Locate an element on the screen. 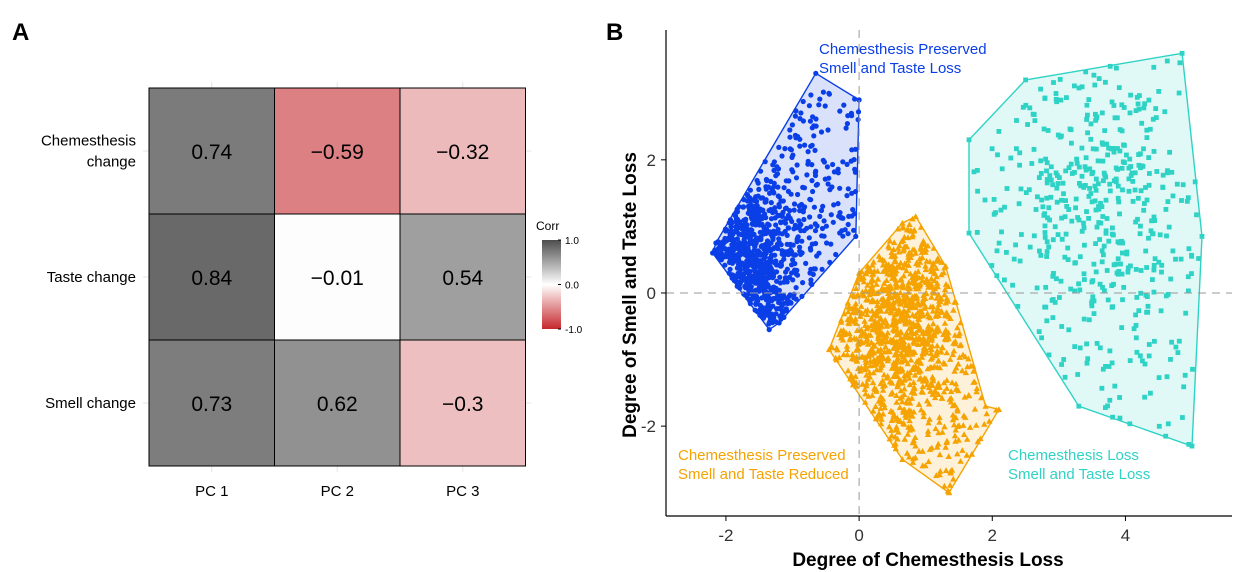 The height and width of the screenshot is (572, 1238). panel-a-label: A is located at coordinates (20, 32).